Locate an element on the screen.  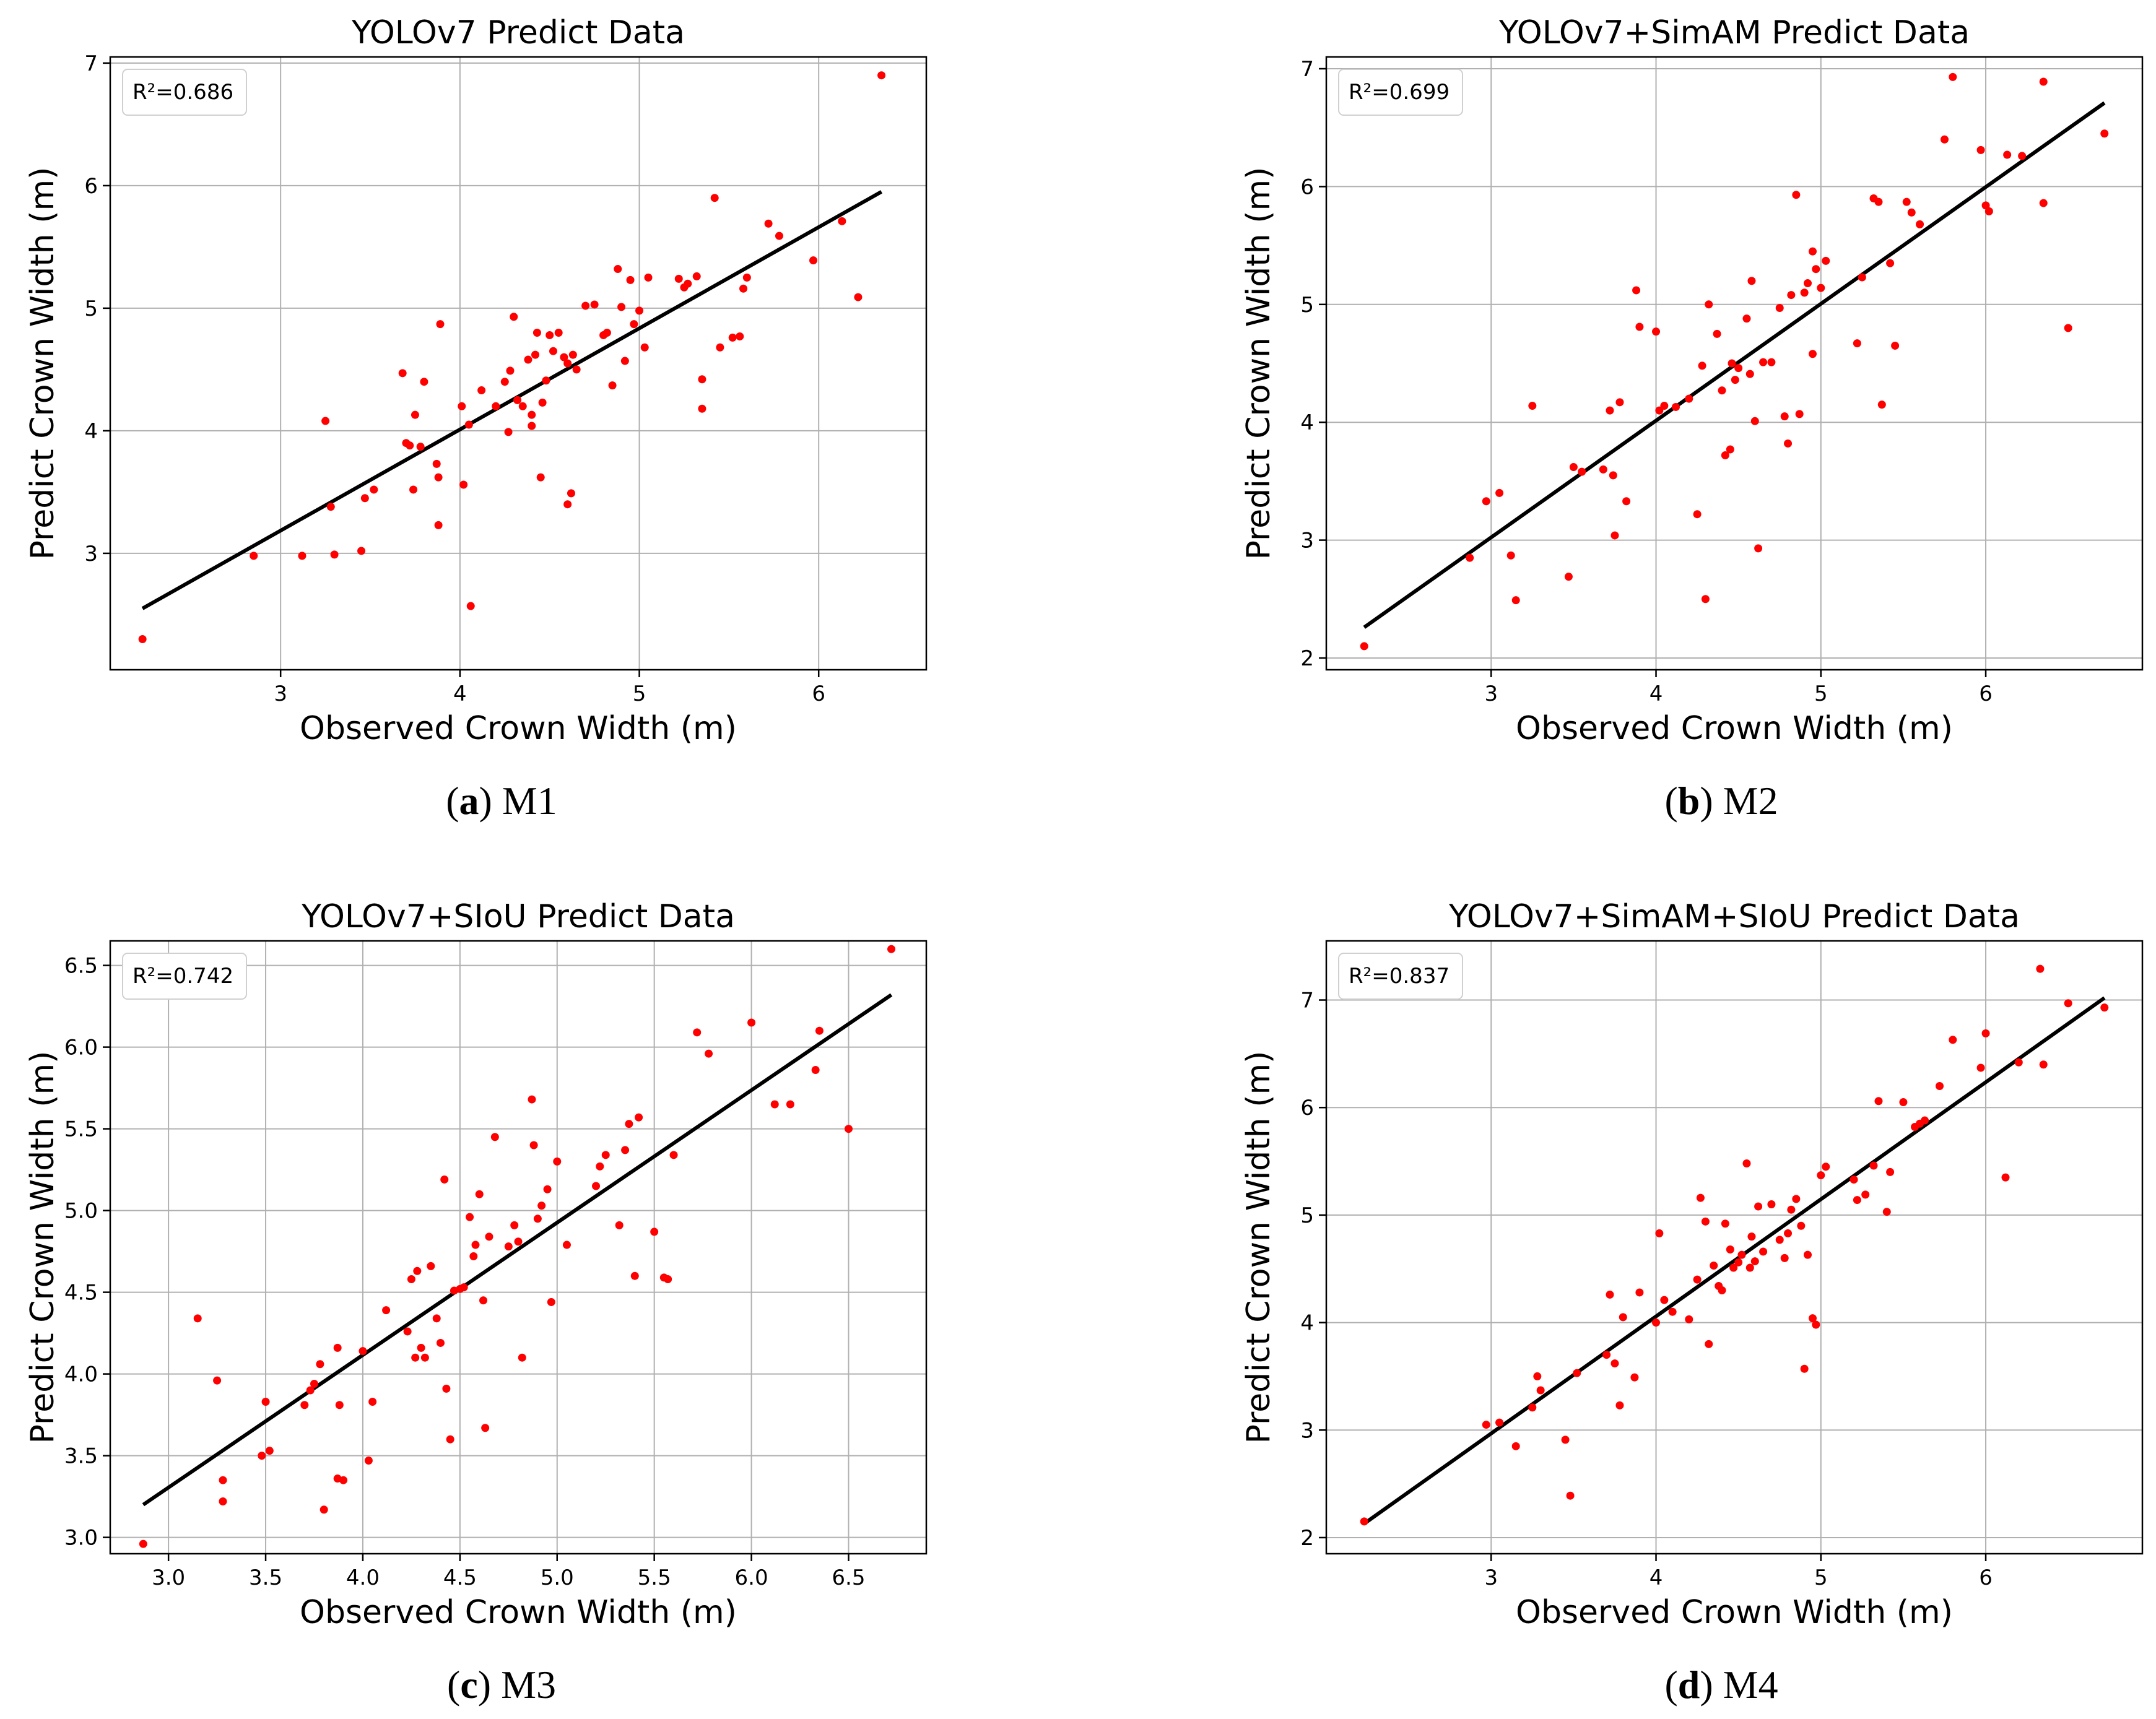
caption-model: M3 is located at coordinates (528, 1685).